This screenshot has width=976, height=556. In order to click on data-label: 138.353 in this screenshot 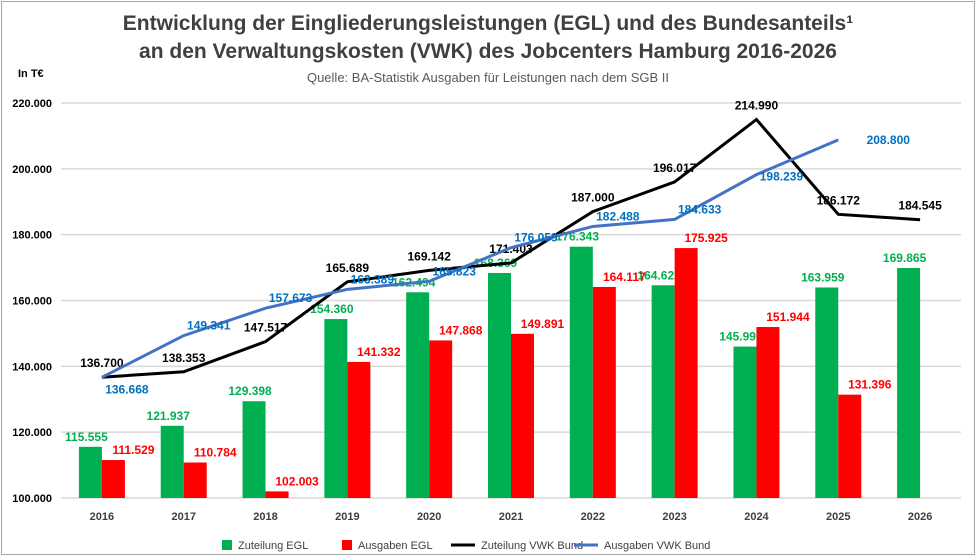, I will do `click(184, 358)`.